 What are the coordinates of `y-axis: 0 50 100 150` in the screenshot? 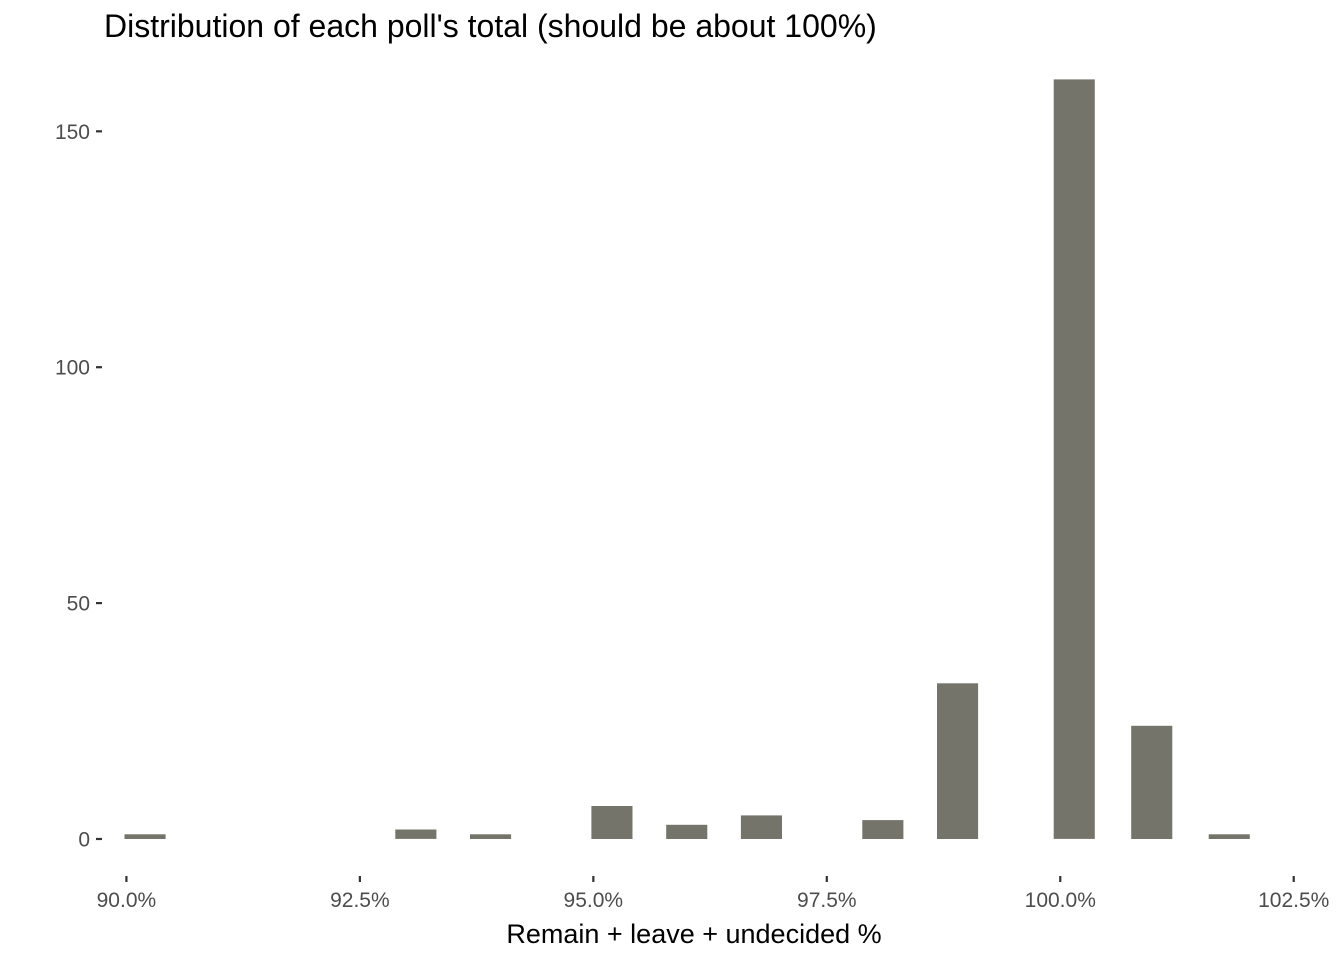 It's located at (78, 486).